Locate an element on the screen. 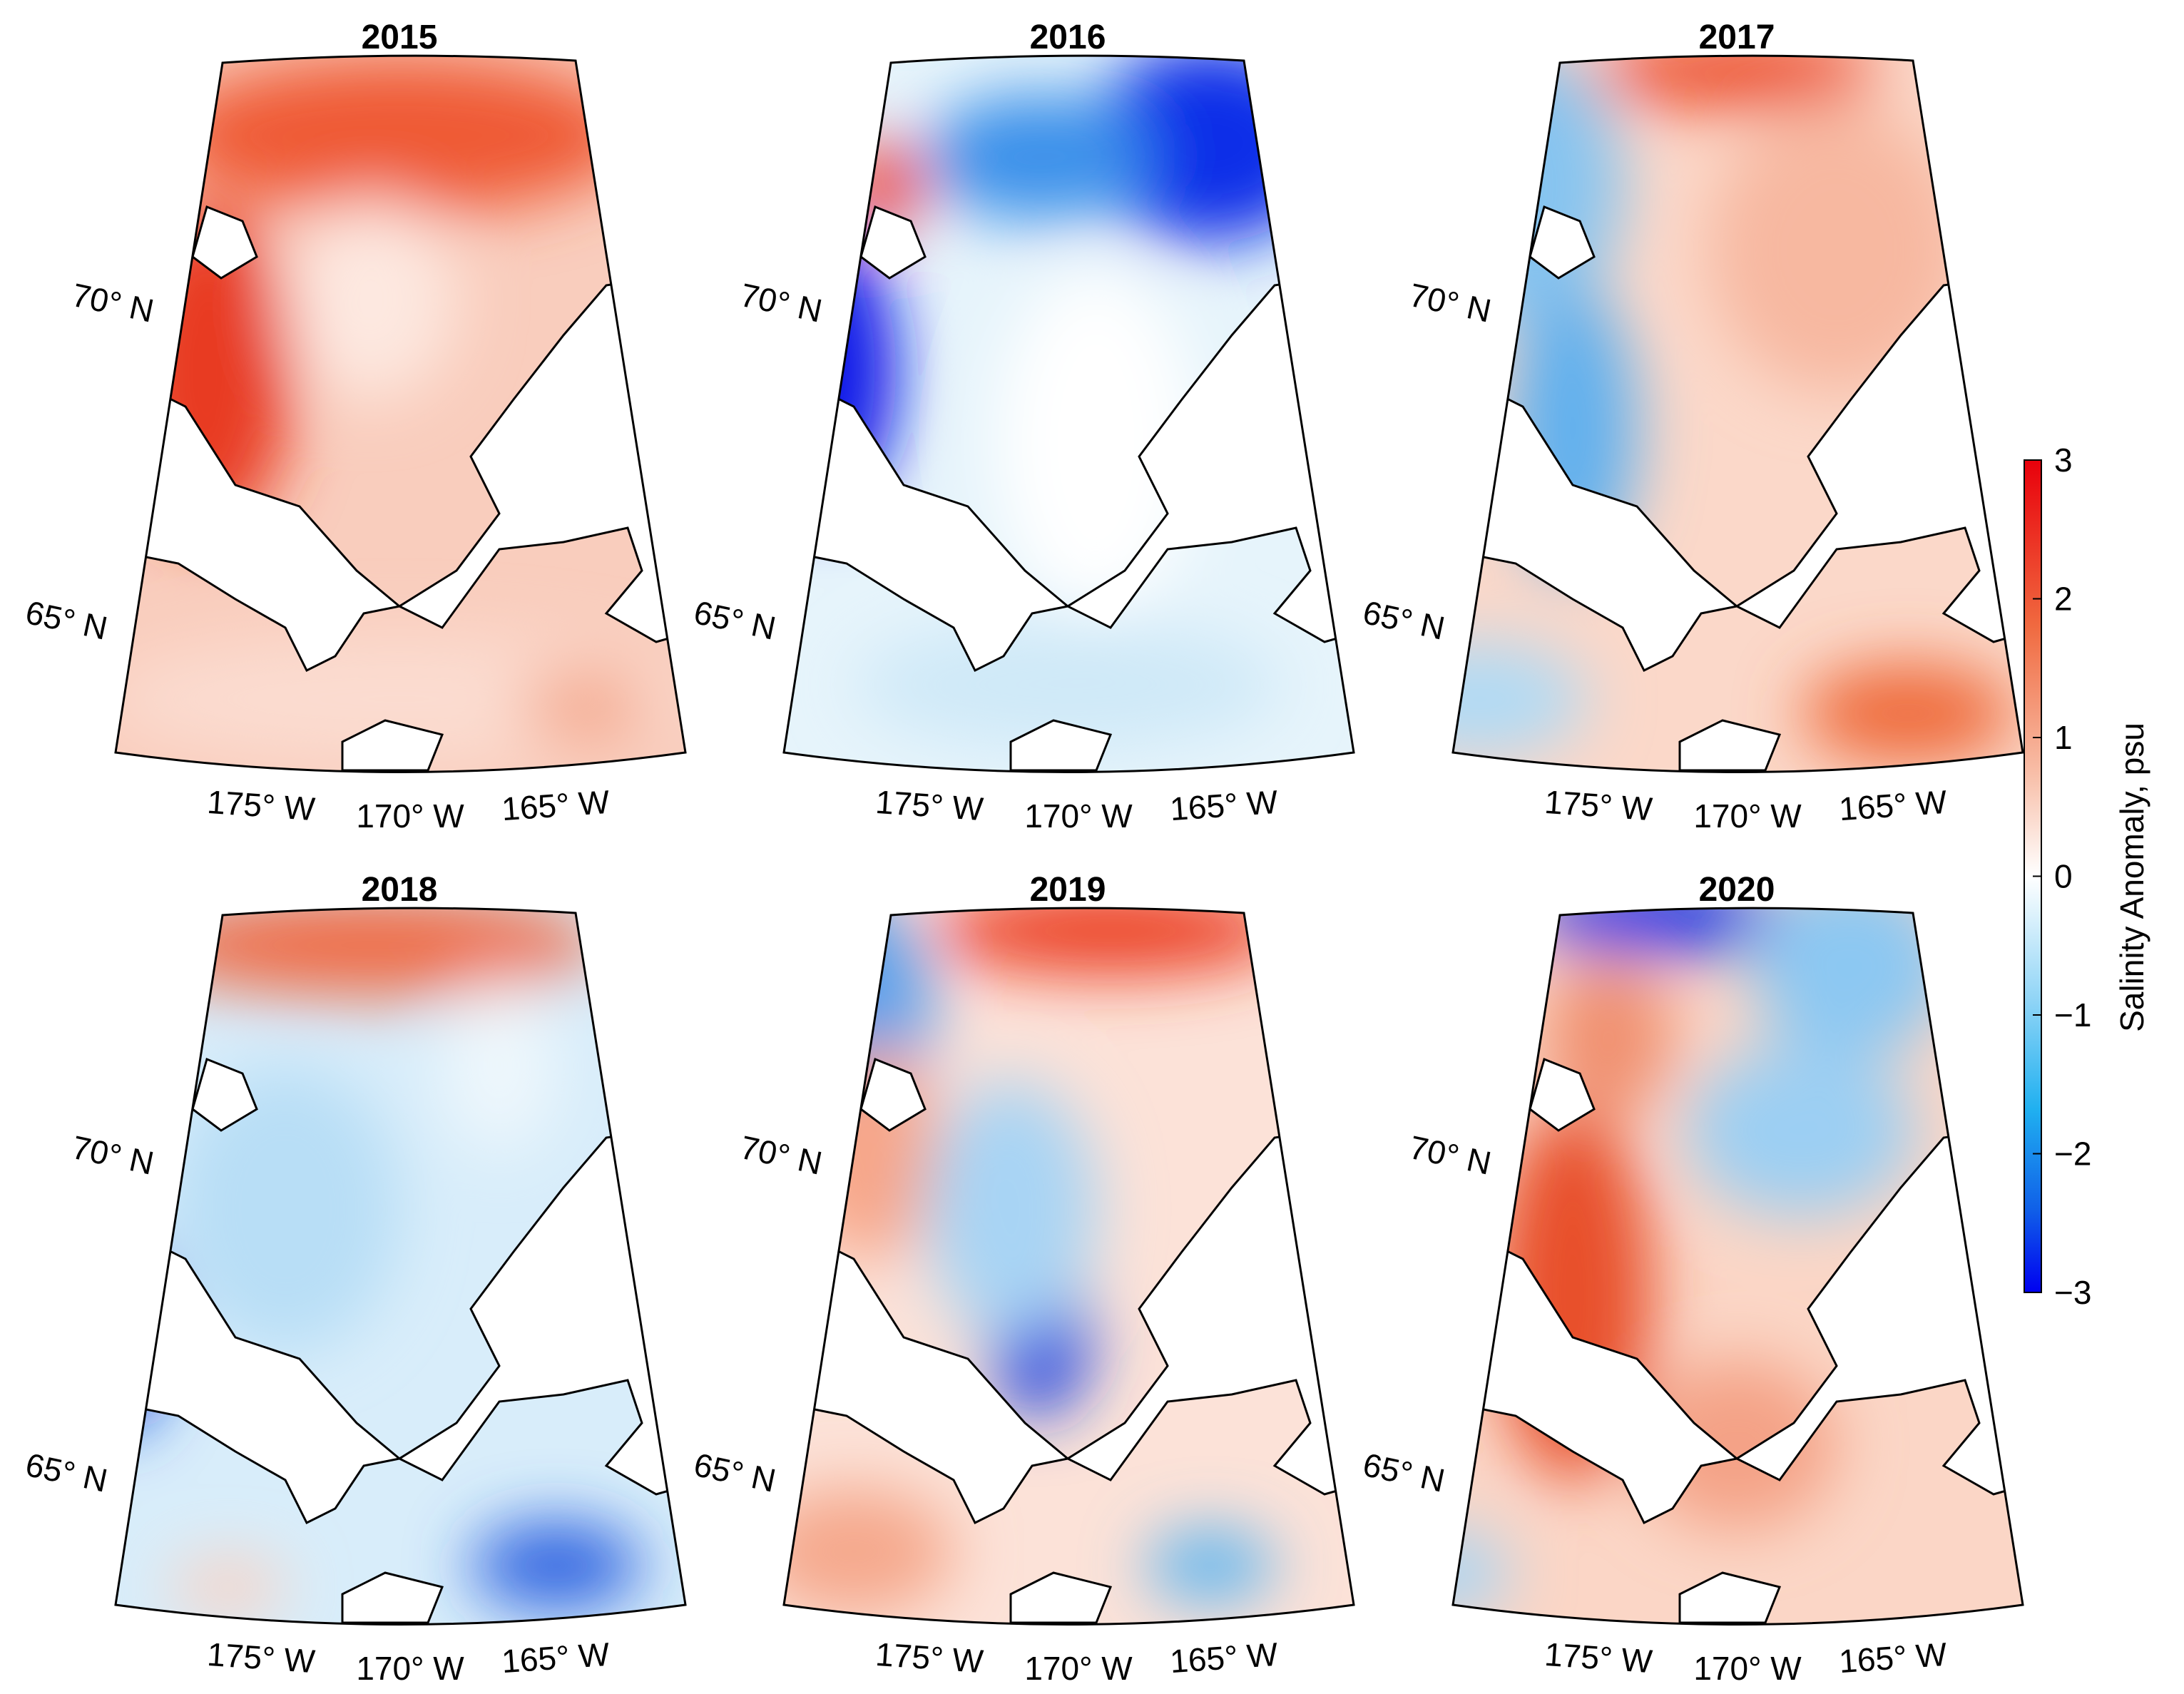  colorbar-tick-label: 3 is located at coordinates (2063, 460).